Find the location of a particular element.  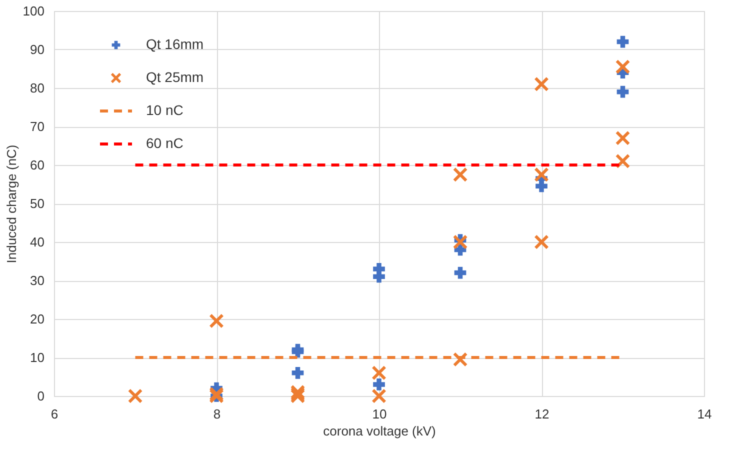

y-tick-label: 100 is located at coordinates (33, 11).